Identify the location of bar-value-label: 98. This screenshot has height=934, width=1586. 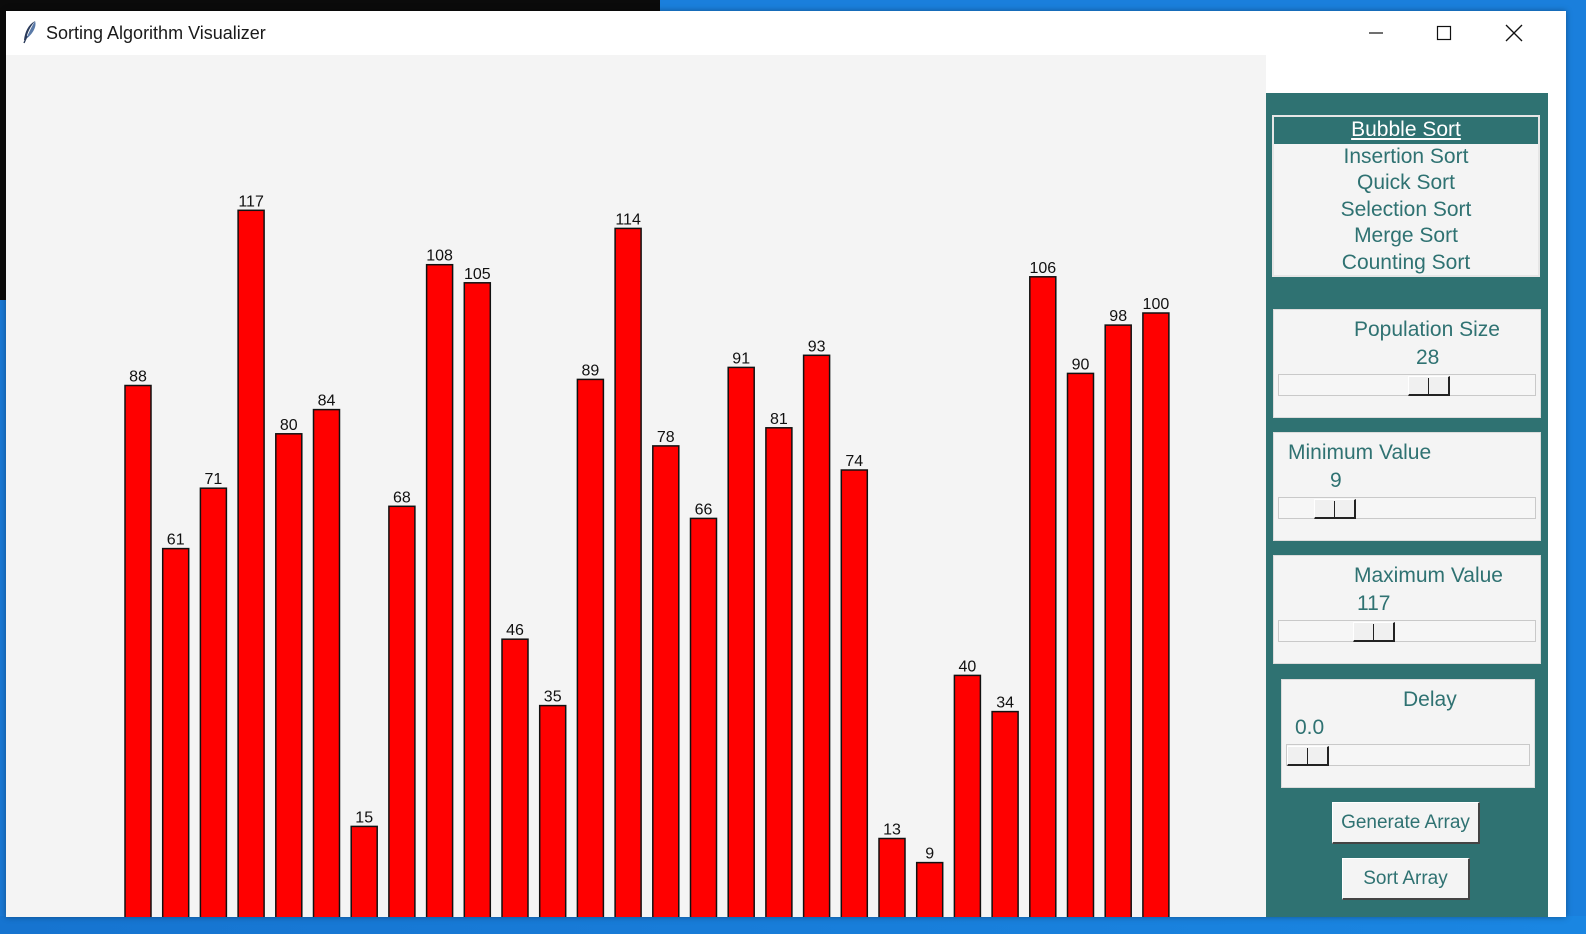
(1118, 316).